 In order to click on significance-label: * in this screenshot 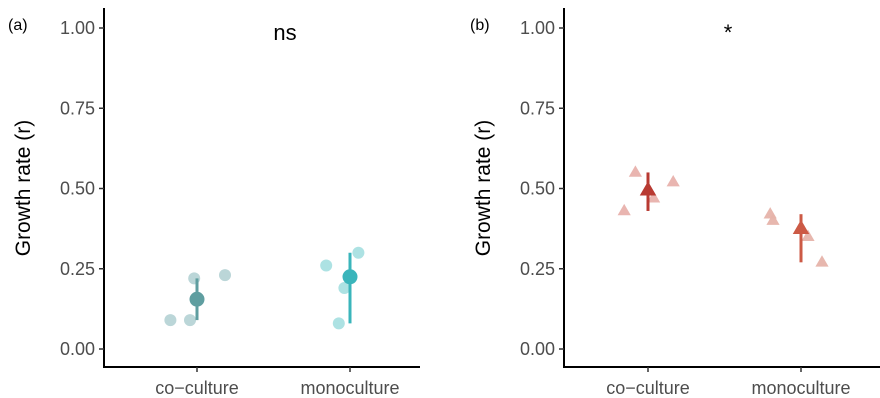, I will do `click(728, 32)`.